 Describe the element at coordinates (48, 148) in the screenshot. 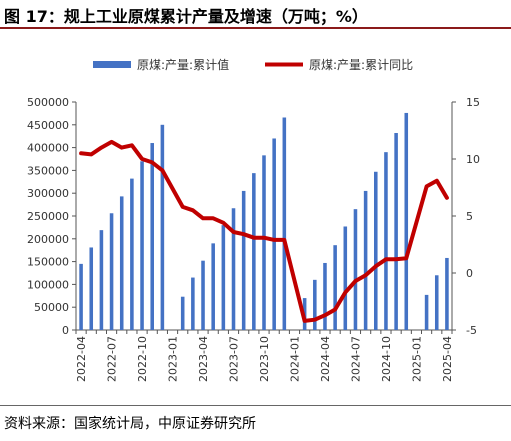

I see `y-left-tick-label: 400000` at that location.